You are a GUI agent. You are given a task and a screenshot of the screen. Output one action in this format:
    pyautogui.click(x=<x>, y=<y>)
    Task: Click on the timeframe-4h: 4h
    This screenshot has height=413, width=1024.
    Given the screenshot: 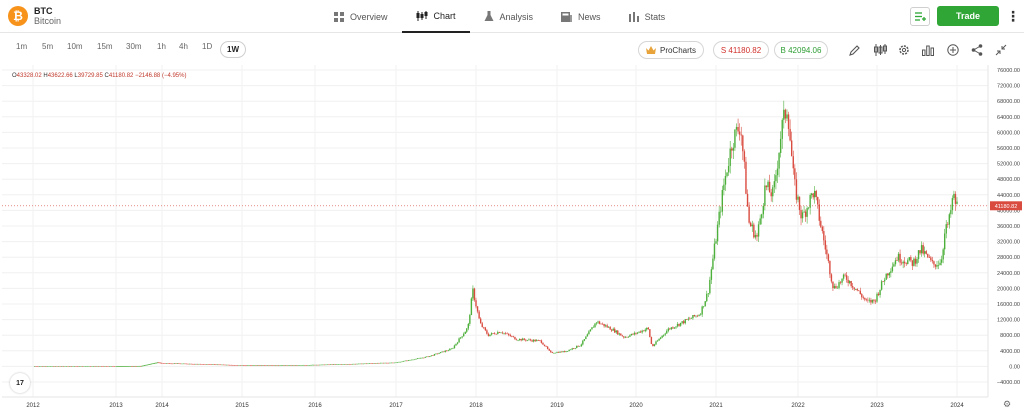 What is the action you would take?
    pyautogui.click(x=183, y=46)
    